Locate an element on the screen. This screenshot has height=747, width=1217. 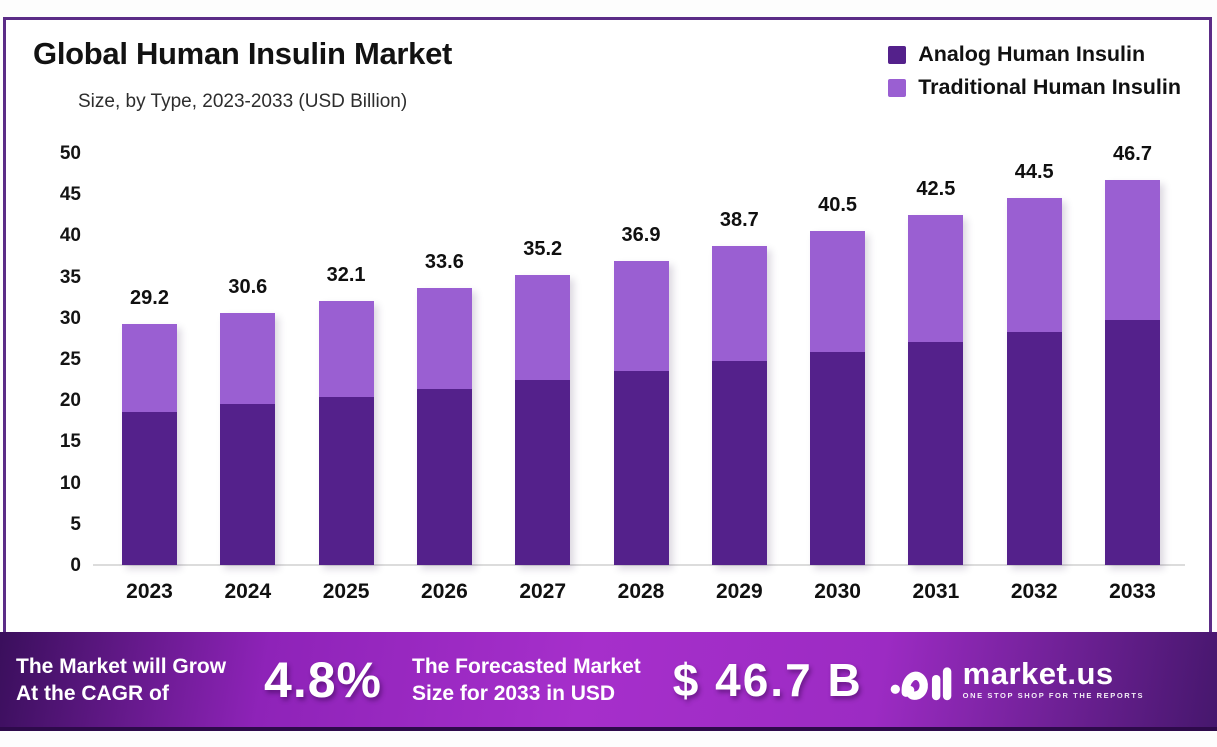
x-axis-label: 2025 is located at coordinates (346, 591).